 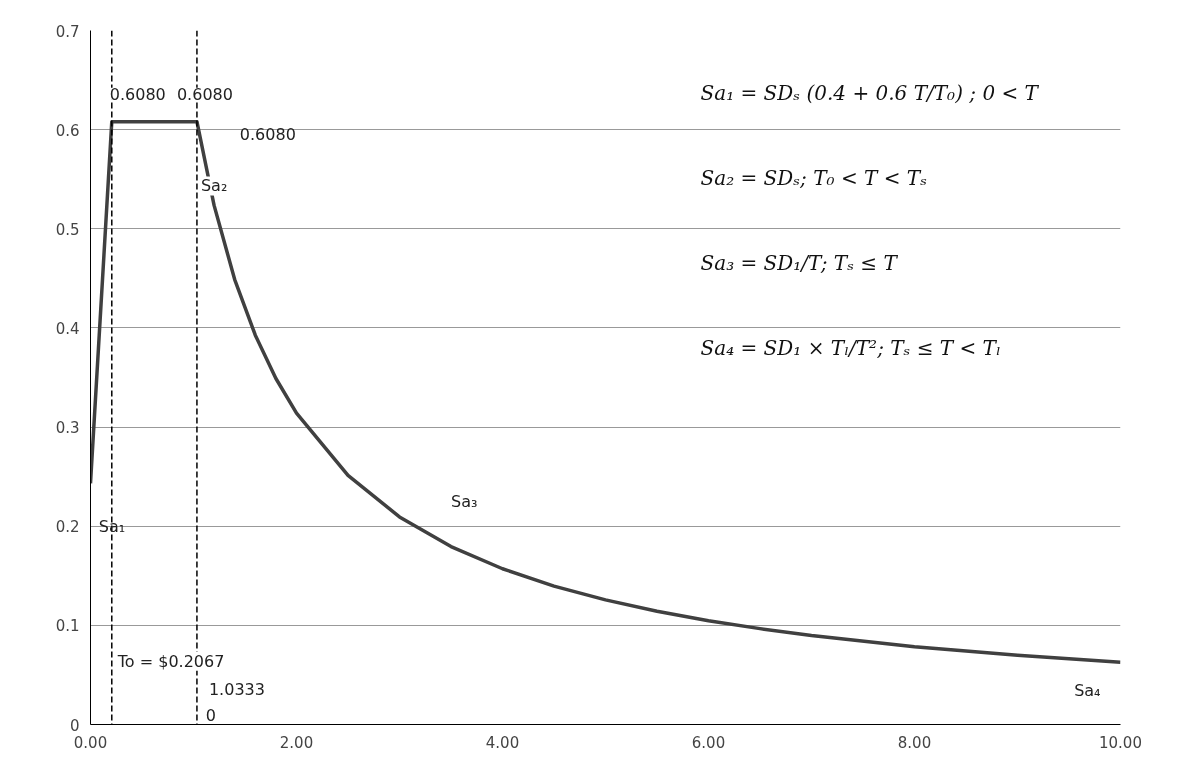 I want to click on x-tick-label: 10.00, so click(x=1120, y=742).